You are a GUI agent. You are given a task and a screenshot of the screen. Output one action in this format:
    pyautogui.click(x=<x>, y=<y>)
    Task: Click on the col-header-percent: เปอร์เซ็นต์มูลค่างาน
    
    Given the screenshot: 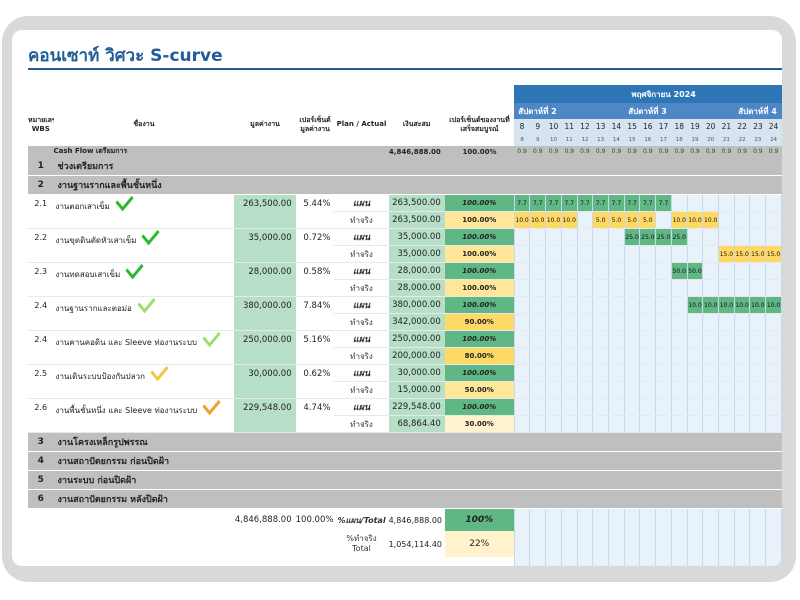 What is the action you would take?
    pyautogui.click(x=315, y=124)
    